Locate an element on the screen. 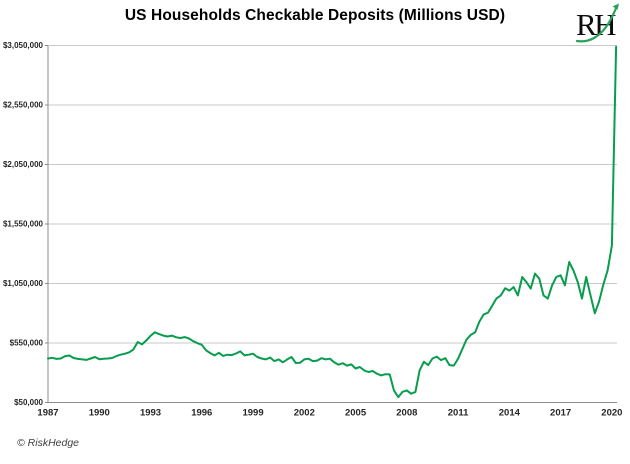  riskhedge-logo: RH is located at coordinates (597, 23).